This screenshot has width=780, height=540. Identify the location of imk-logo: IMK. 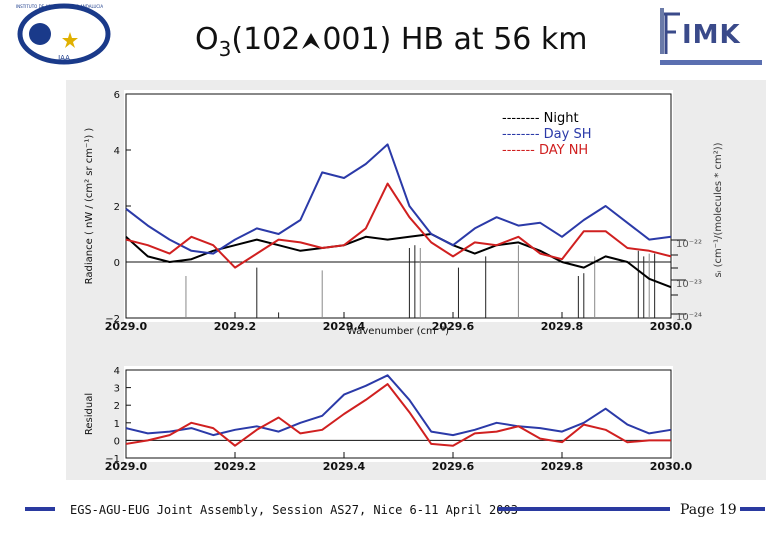
(711, 36).